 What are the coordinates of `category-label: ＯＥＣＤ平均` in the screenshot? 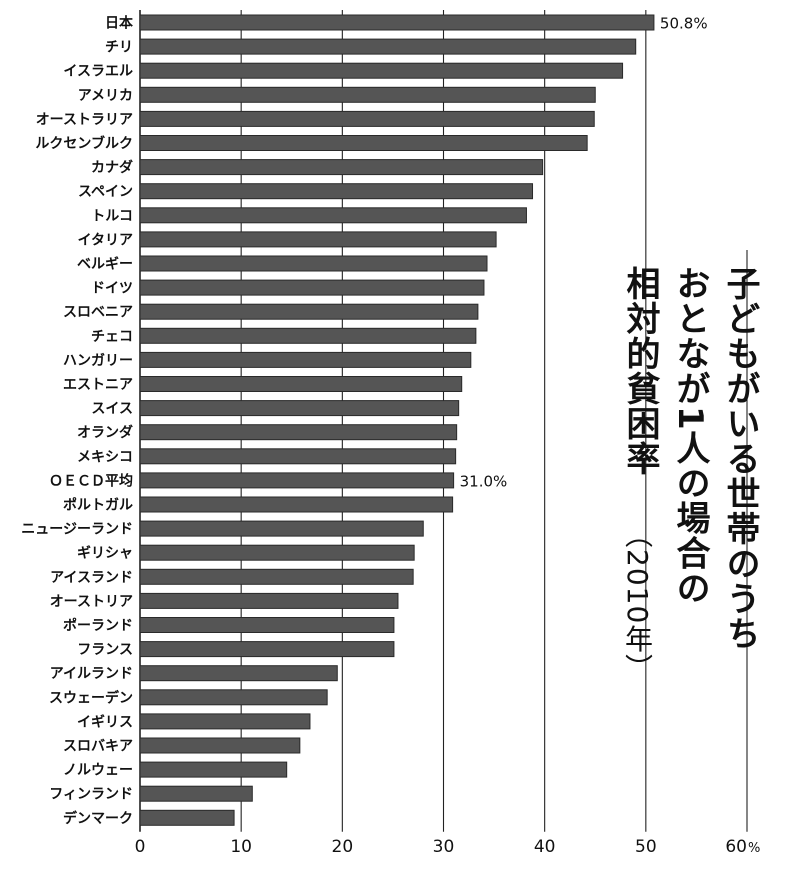 It's located at (91, 480).